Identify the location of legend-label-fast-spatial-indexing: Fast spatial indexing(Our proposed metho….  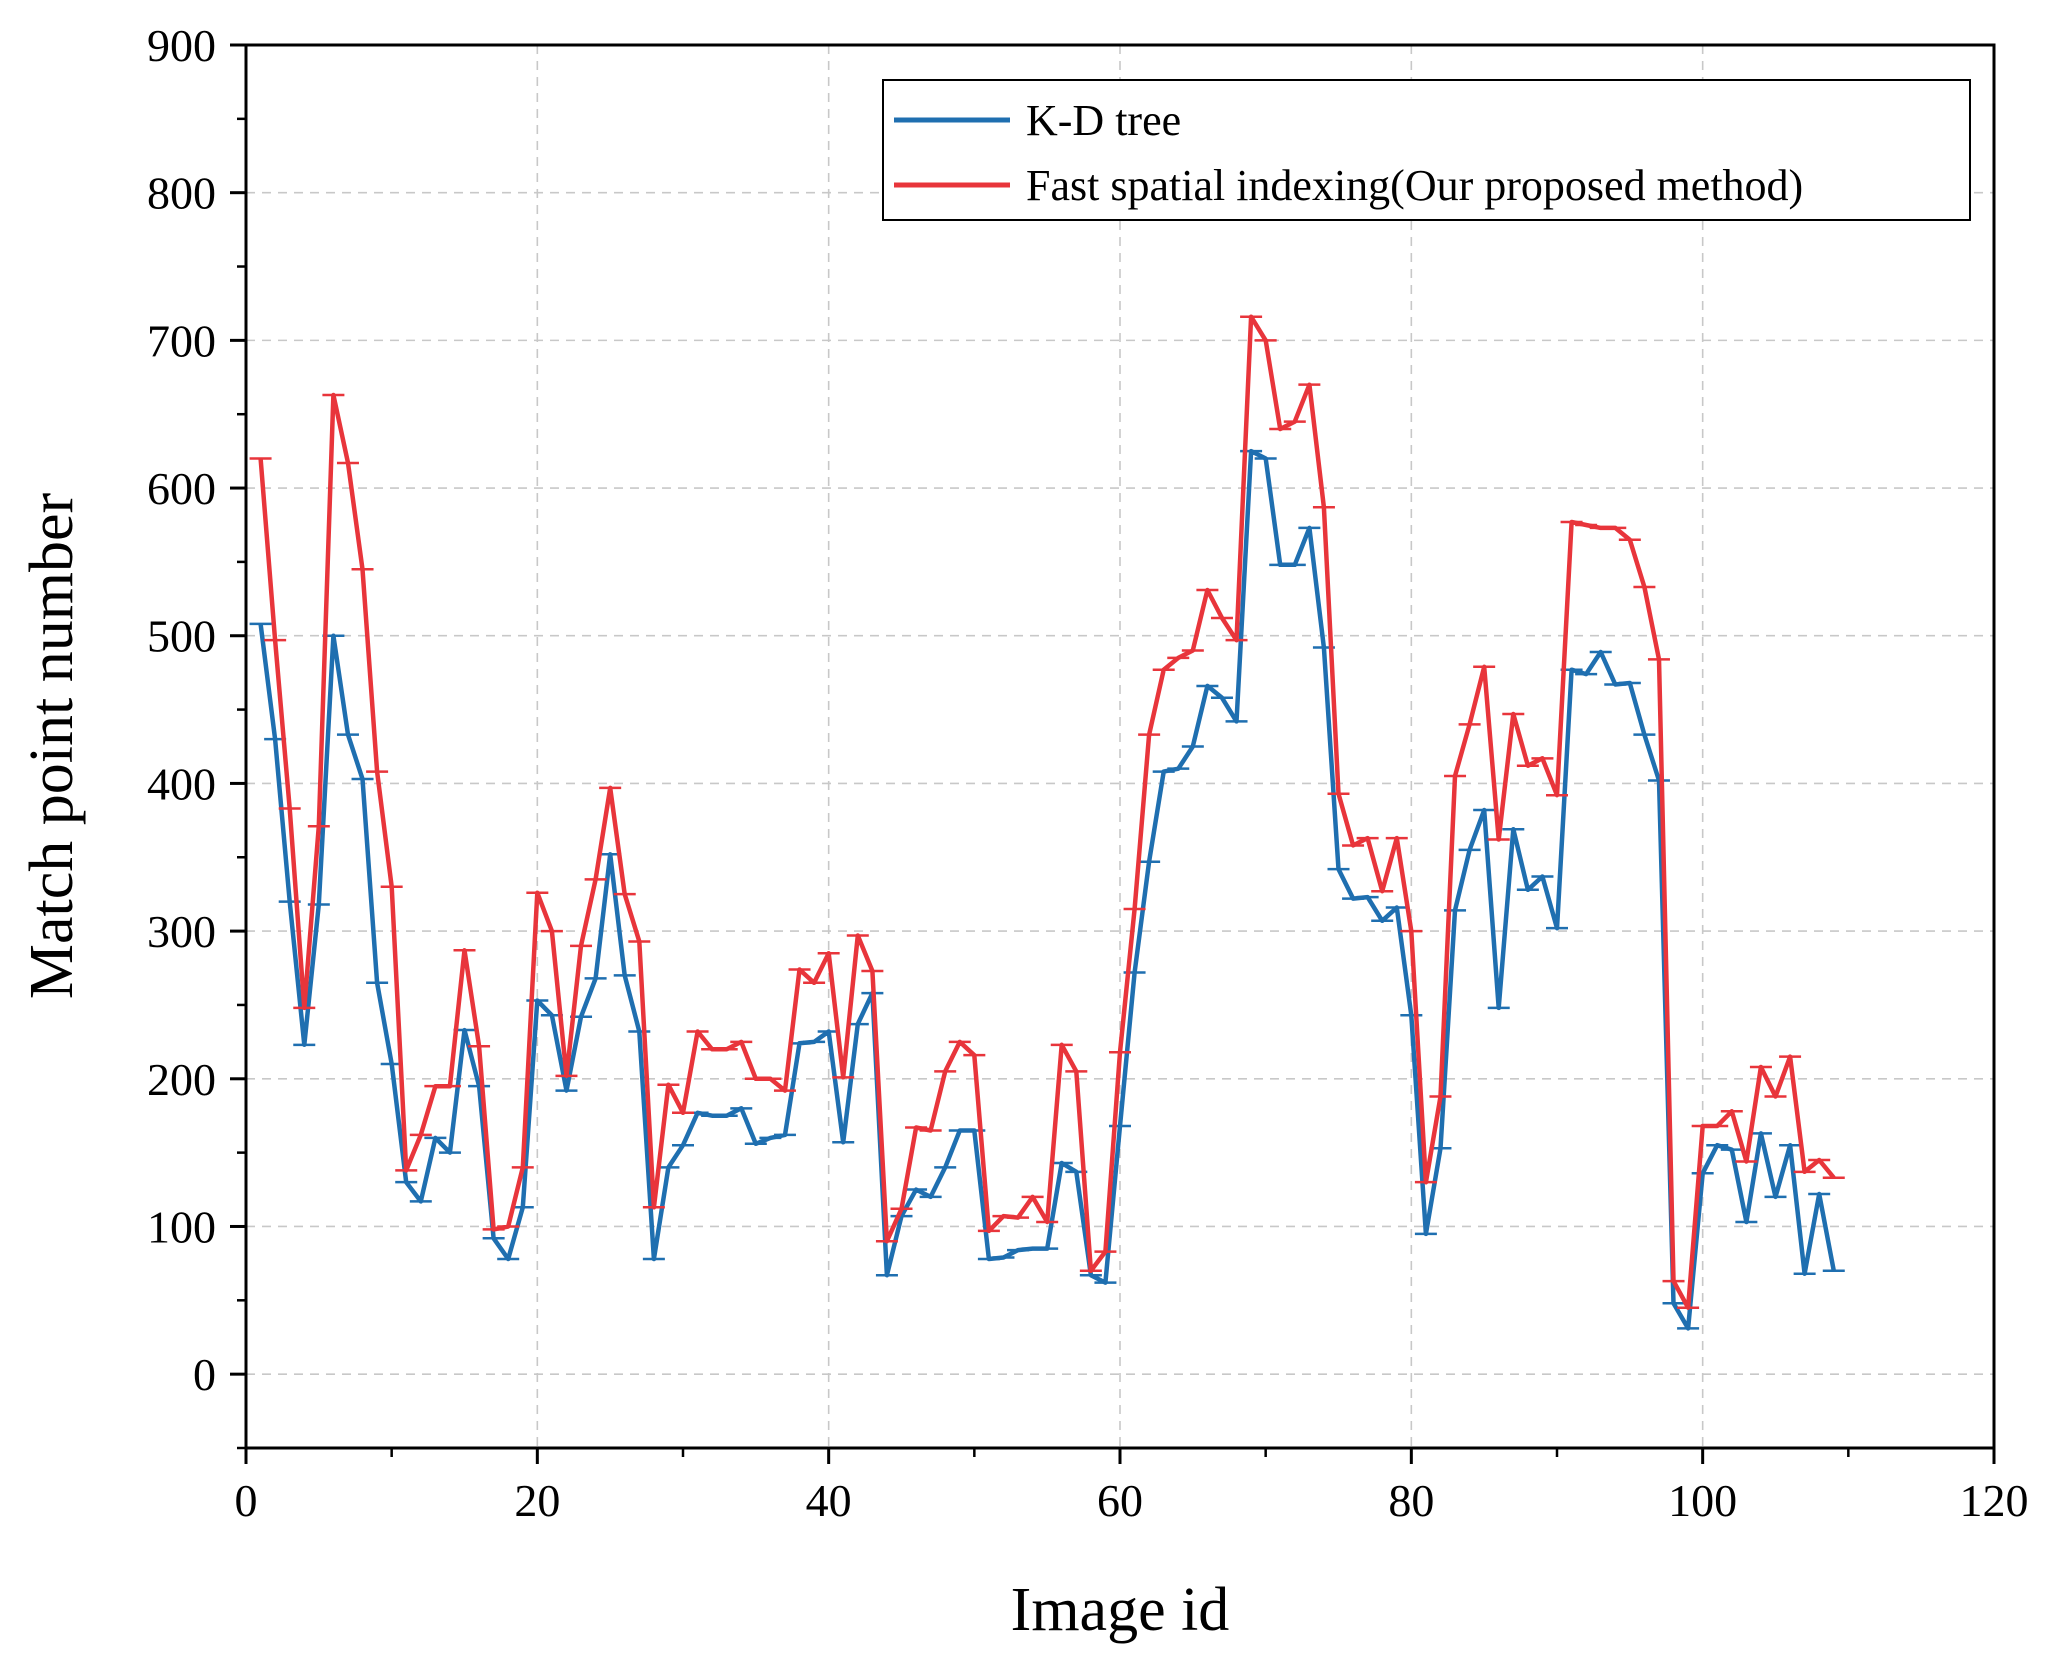
(1414, 185).